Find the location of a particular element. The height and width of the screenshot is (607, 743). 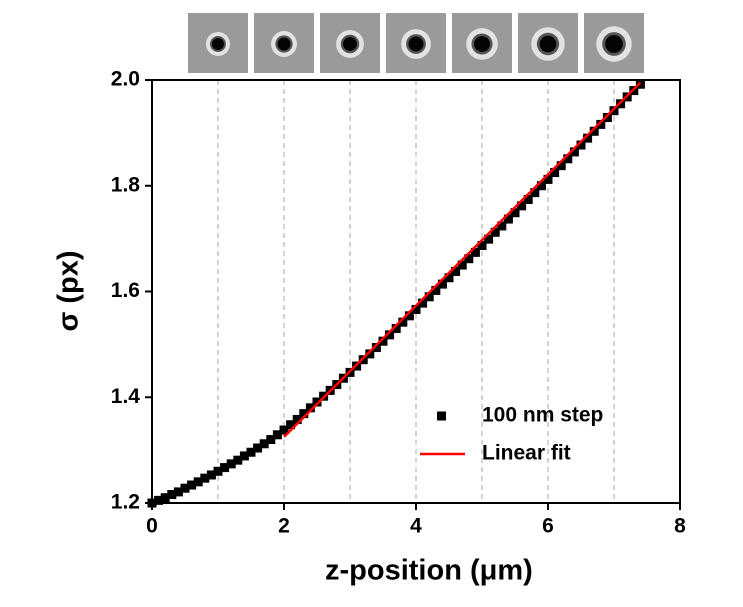

legend-label: Linear fit is located at coordinates (526, 453).